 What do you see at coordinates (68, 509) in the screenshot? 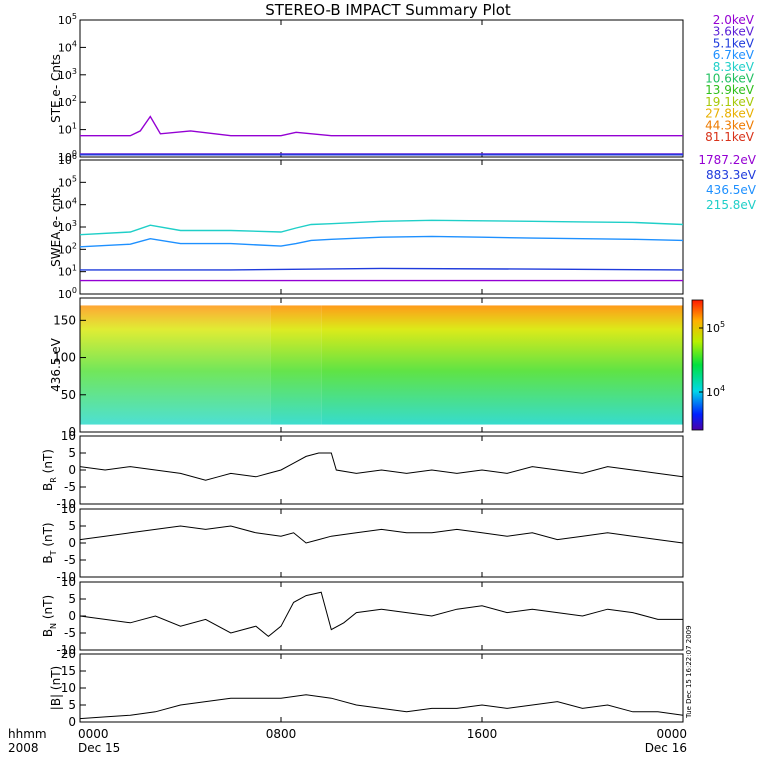
I see `bt-ytick-label: 10` at bounding box center [68, 509].